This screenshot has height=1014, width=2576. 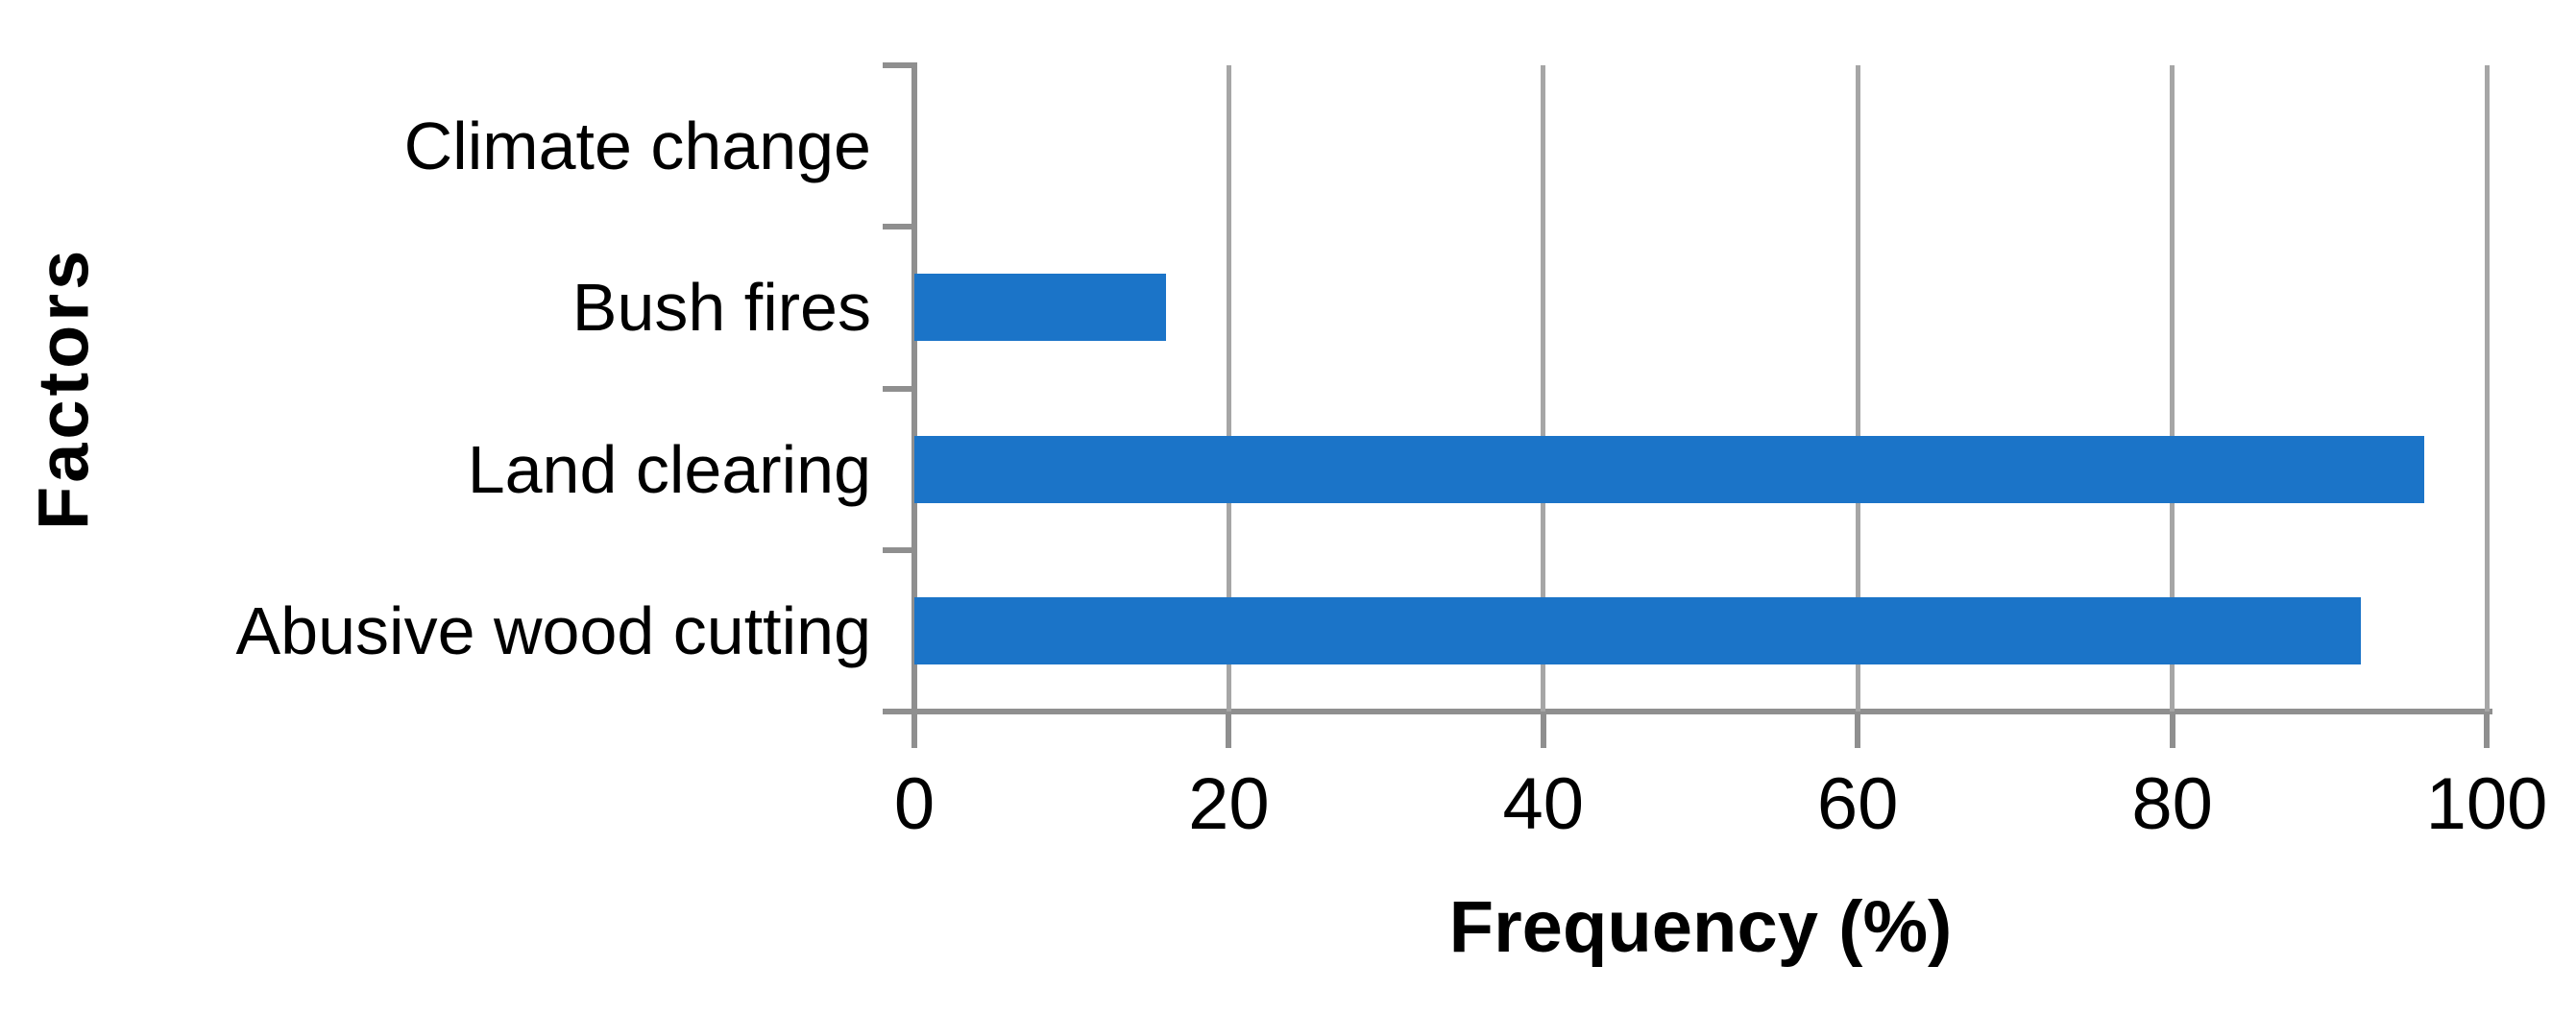 I want to click on x-tick-label: 20, so click(x=1229, y=804).